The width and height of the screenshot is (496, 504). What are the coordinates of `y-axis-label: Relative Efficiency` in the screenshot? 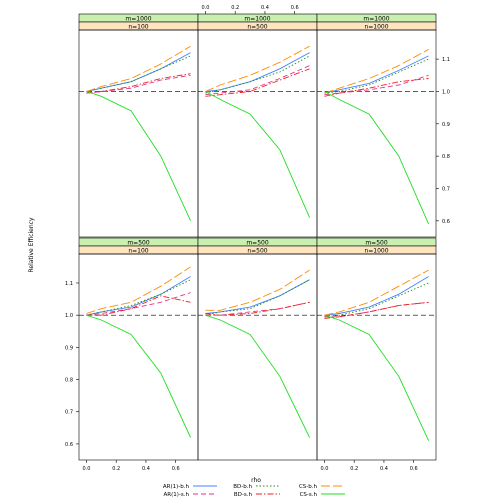 It's located at (31, 244).